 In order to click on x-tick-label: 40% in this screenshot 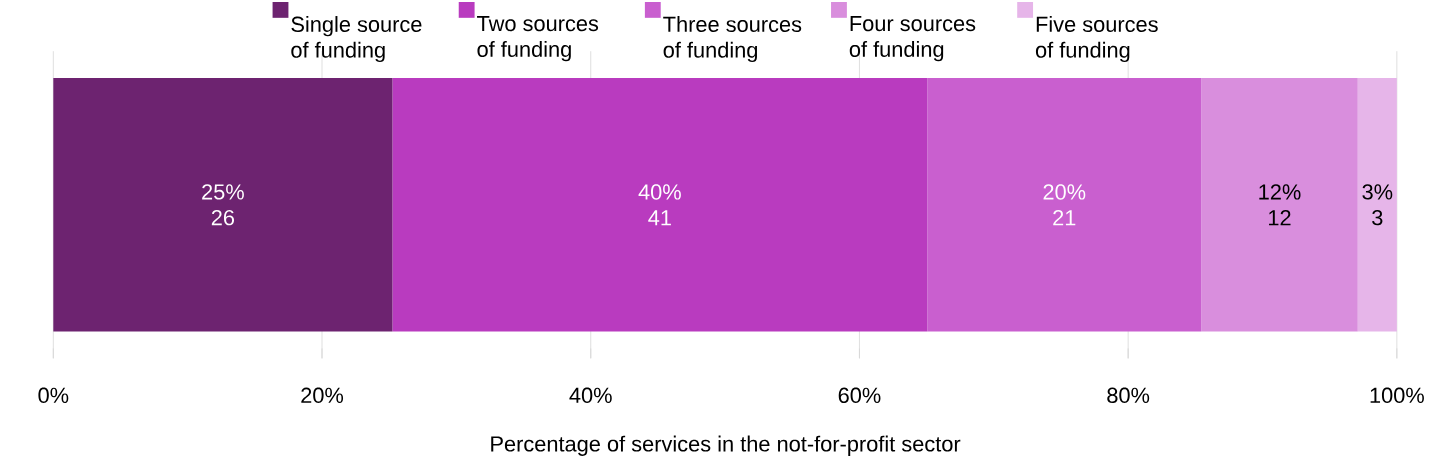, I will do `click(590, 395)`.